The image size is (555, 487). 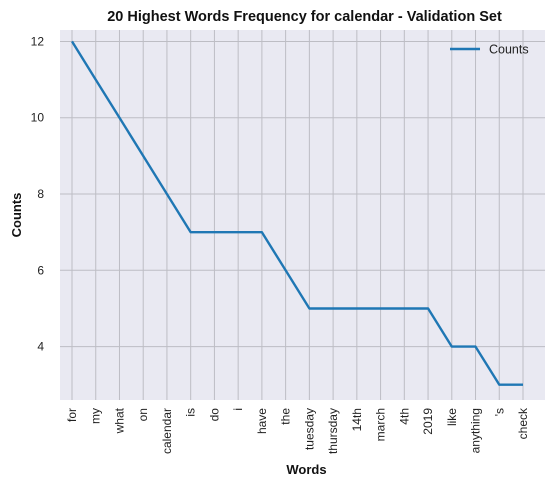 I want to click on y-tick-label: 8, so click(x=40, y=194).